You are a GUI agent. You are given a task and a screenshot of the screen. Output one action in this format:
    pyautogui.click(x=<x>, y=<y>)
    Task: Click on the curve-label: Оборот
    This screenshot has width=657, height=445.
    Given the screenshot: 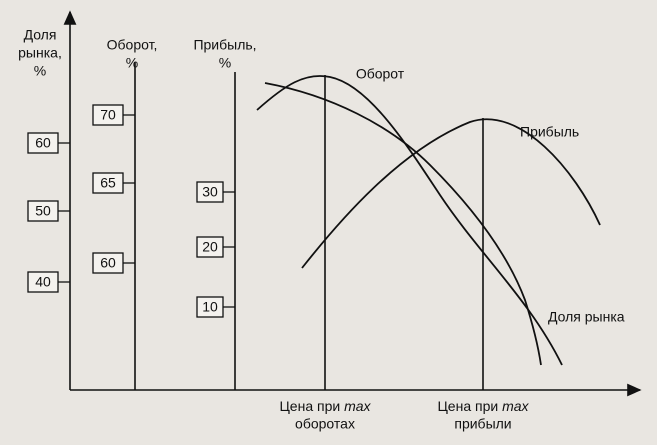 What is the action you would take?
    pyautogui.click(x=380, y=74)
    